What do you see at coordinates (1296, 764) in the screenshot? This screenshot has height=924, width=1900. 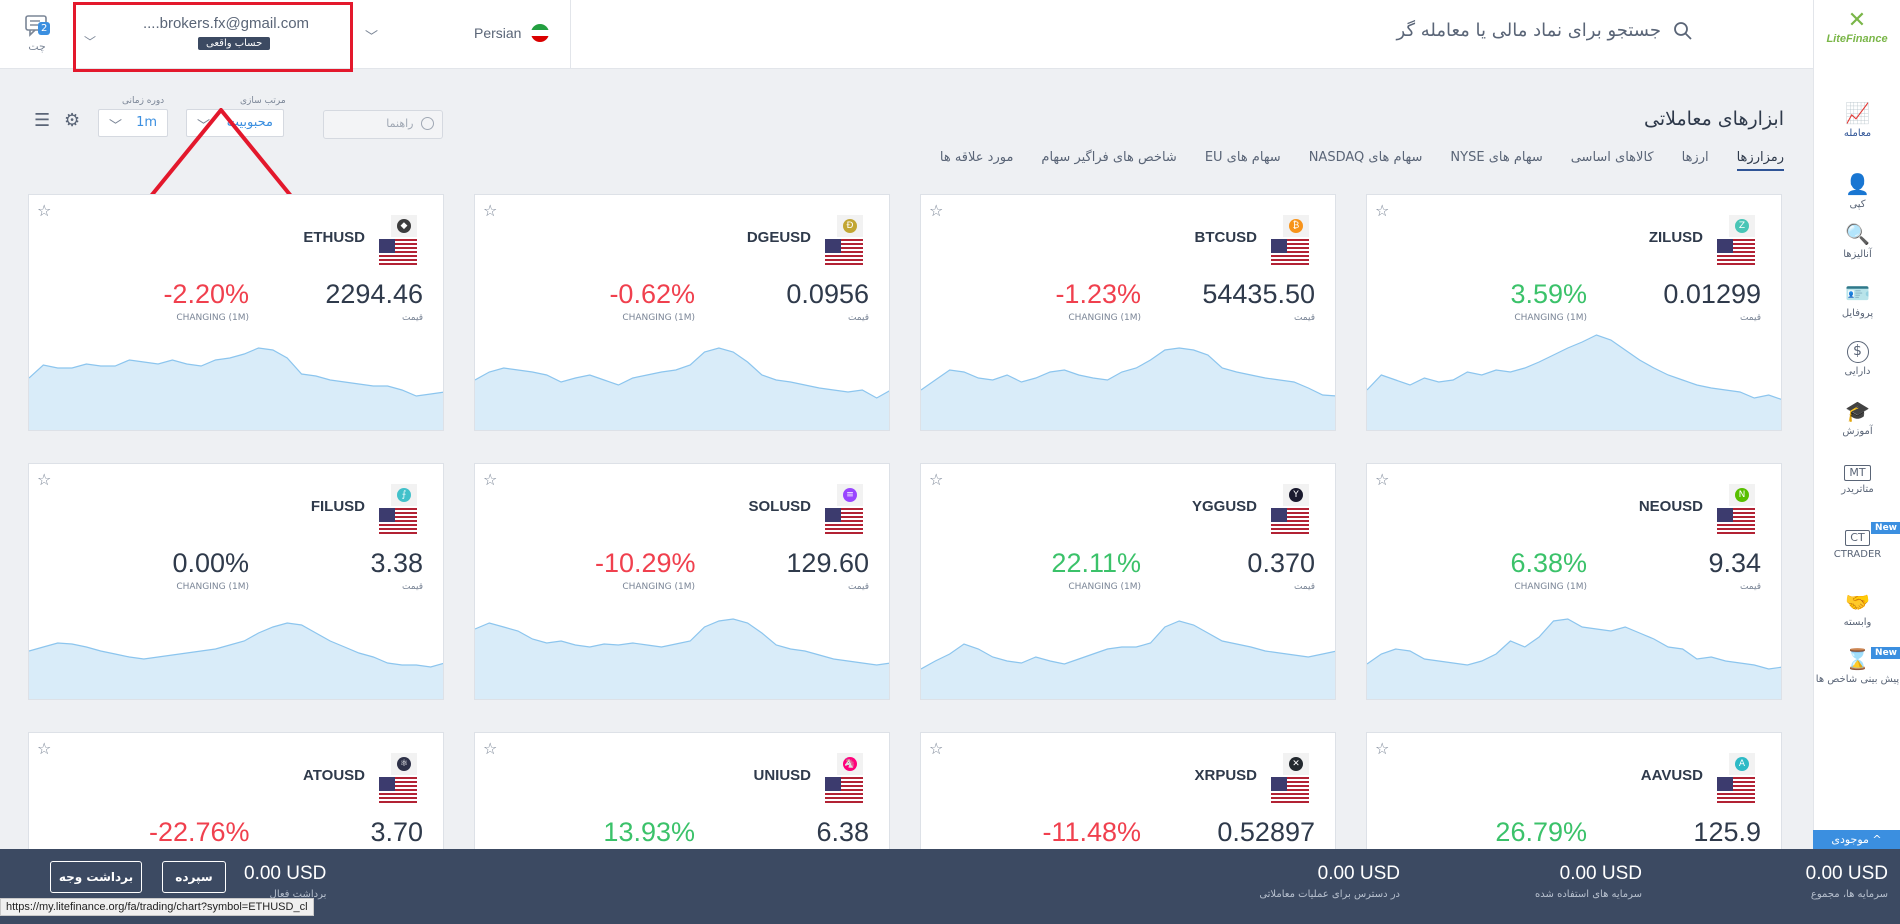 I see `coin-glyph: ✕` at bounding box center [1296, 764].